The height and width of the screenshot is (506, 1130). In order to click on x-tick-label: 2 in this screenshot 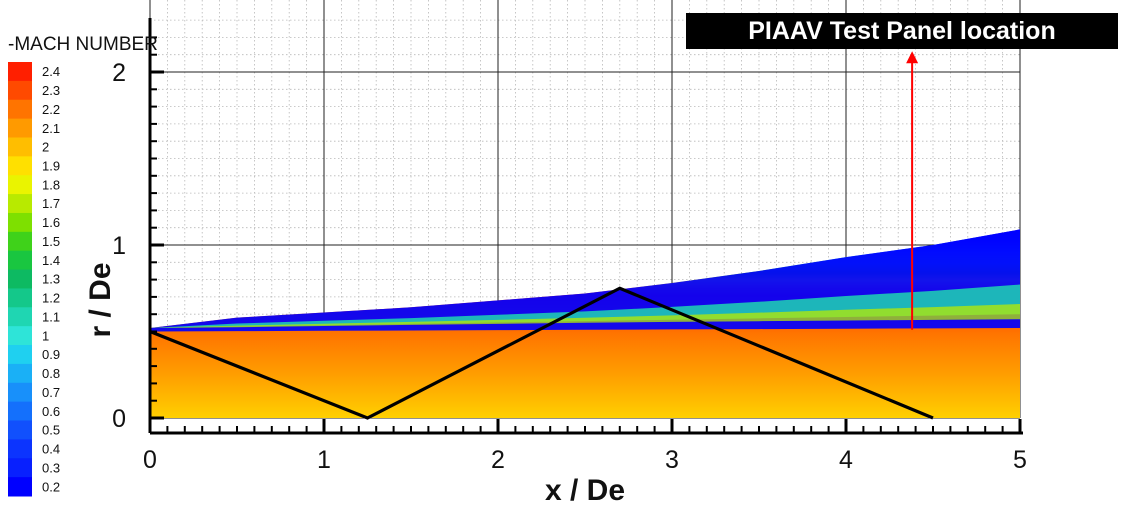, I will do `click(498, 460)`.